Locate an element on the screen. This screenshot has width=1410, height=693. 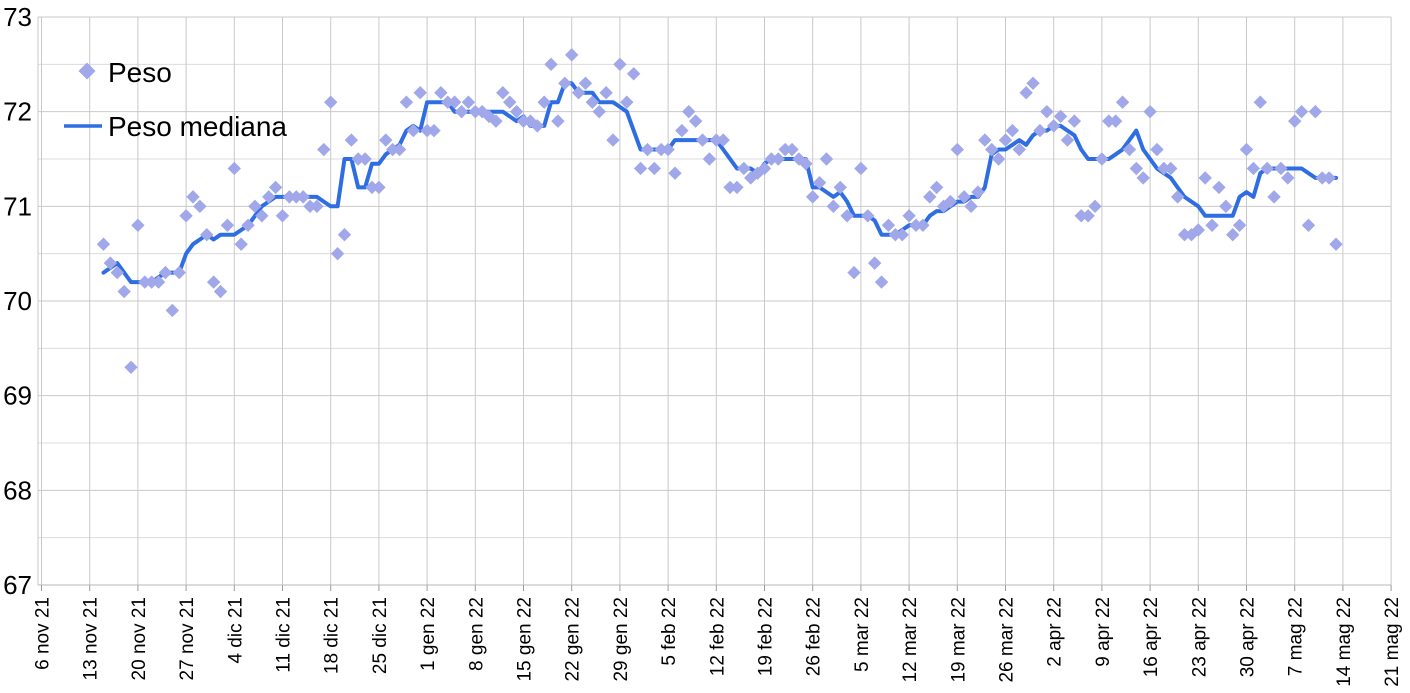
x-tick-label: 7 mag 22 is located at coordinates (1296, 636).